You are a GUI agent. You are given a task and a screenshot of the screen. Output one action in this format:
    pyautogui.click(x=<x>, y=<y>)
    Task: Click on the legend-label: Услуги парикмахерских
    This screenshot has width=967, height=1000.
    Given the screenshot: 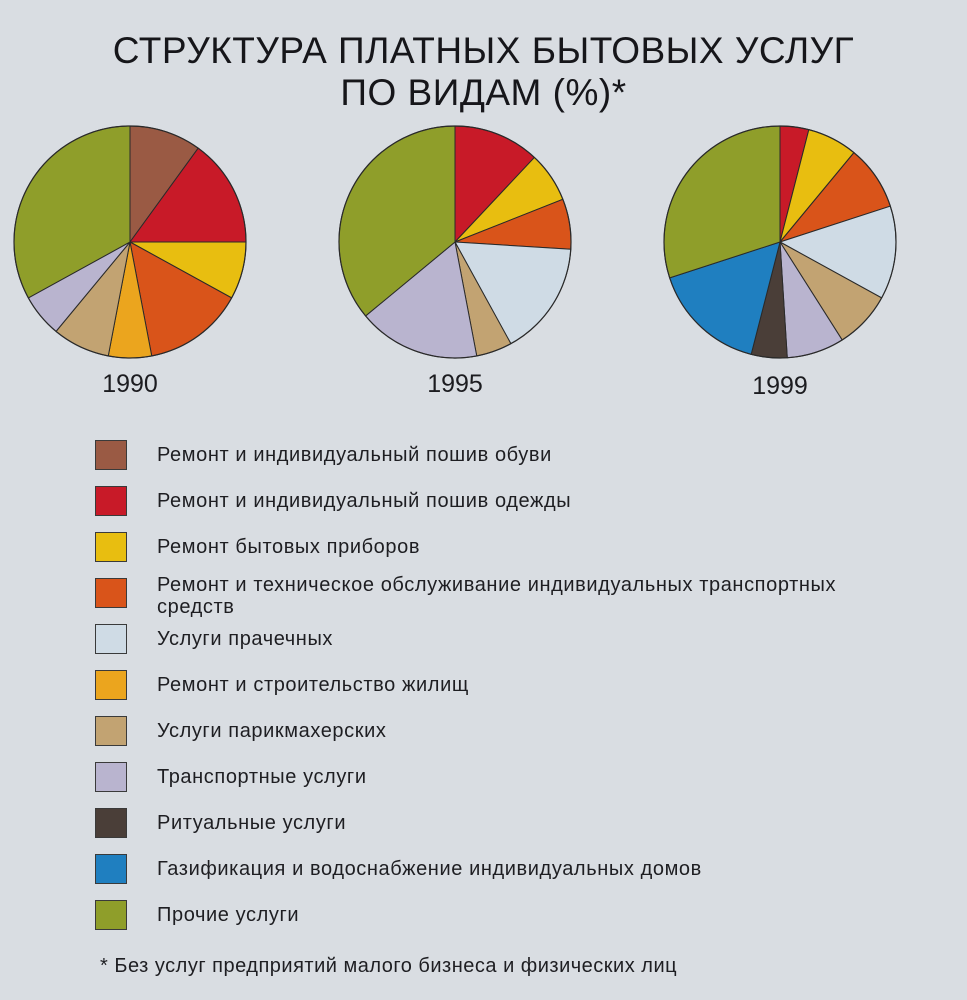 What is the action you would take?
    pyautogui.click(x=272, y=731)
    